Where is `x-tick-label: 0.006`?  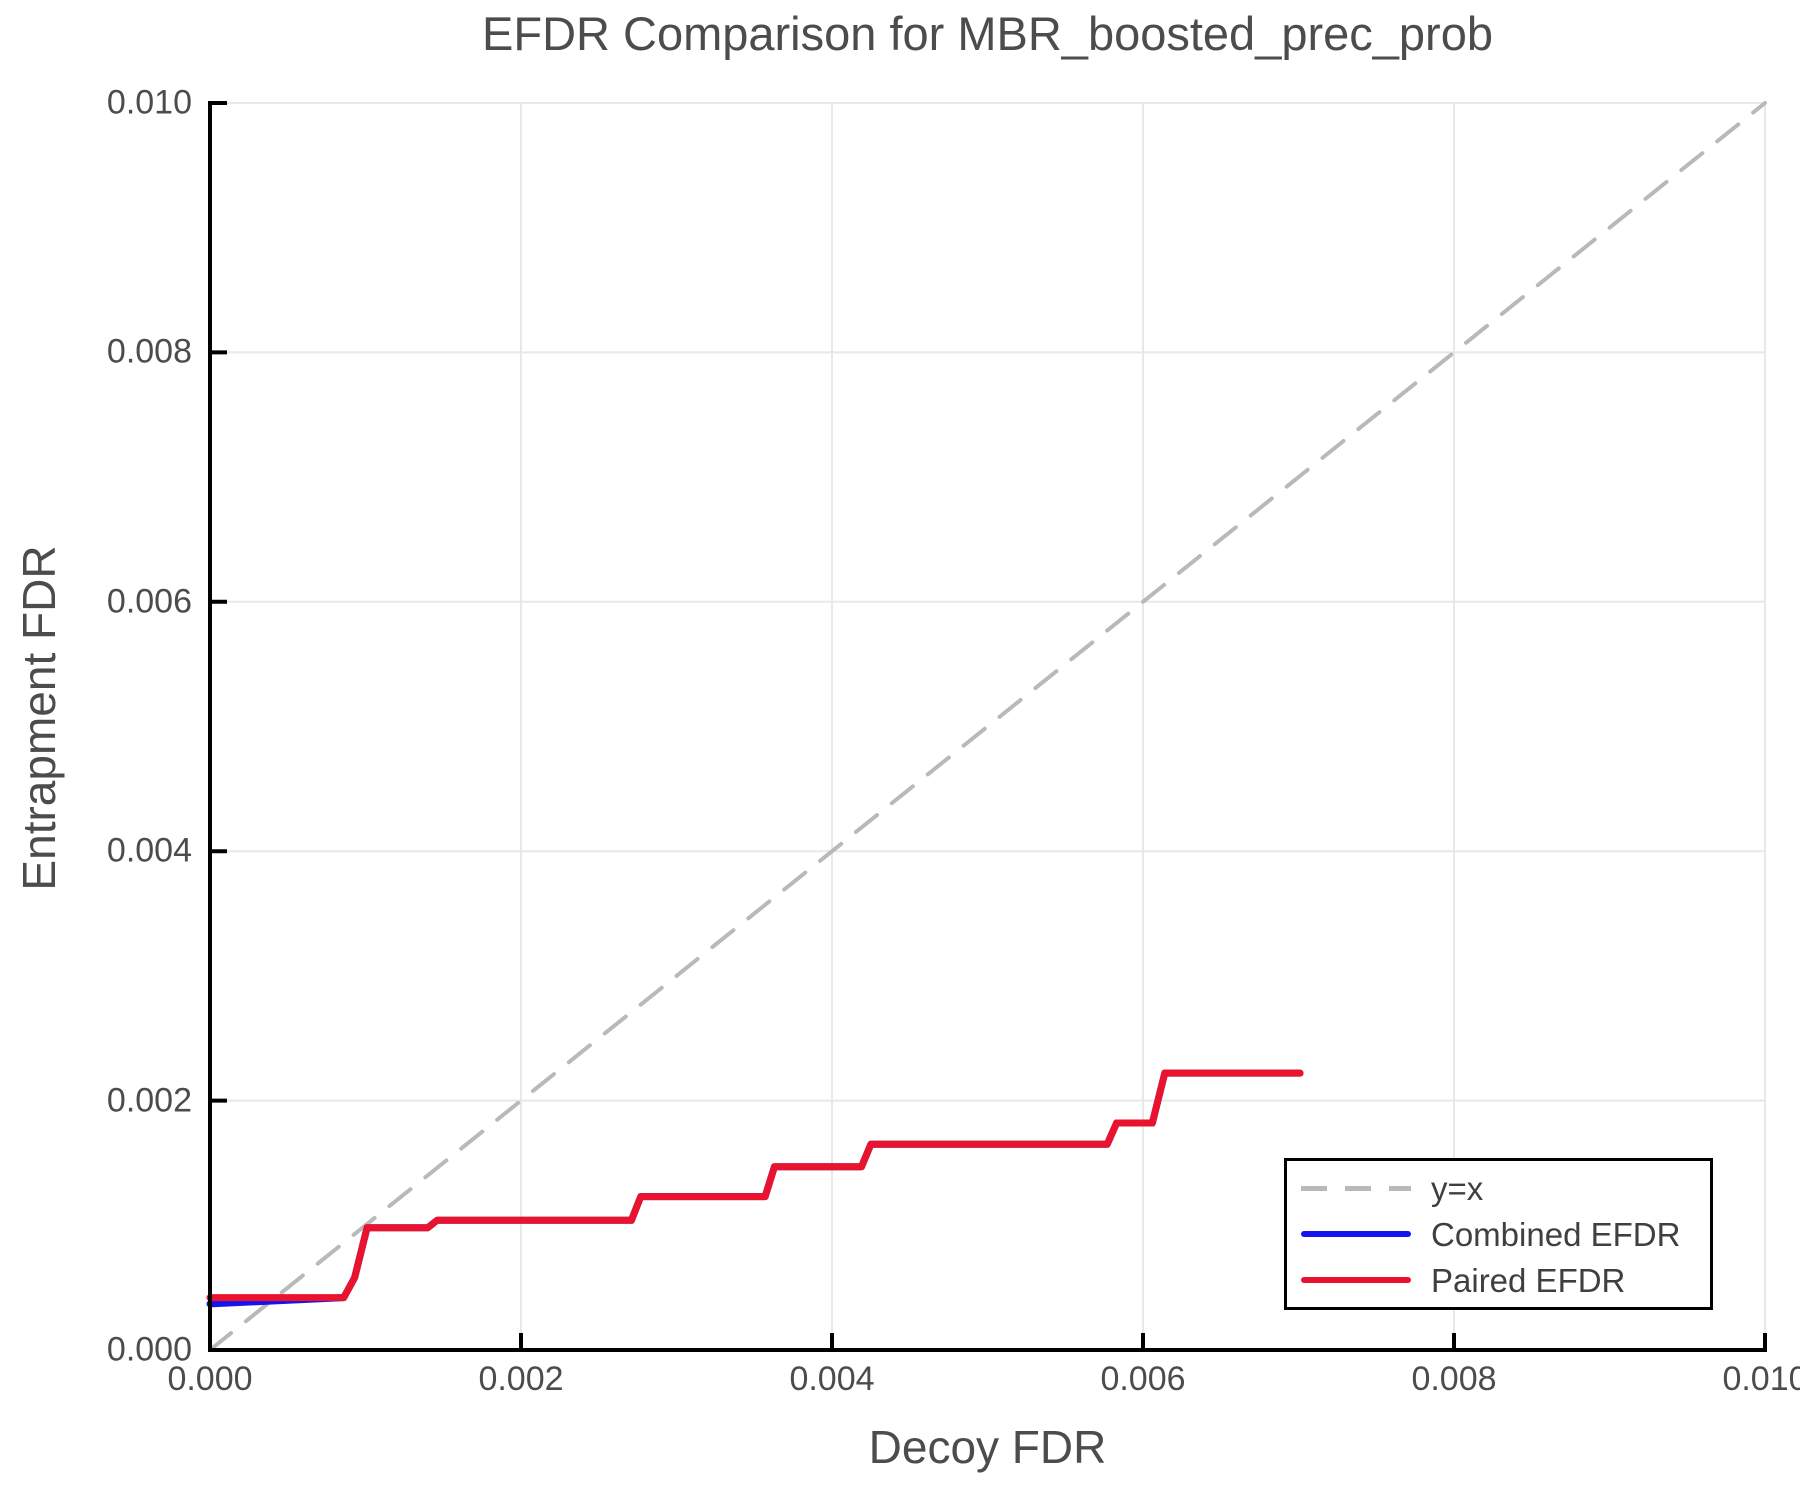 x-tick-label: 0.006 is located at coordinates (1143, 1379).